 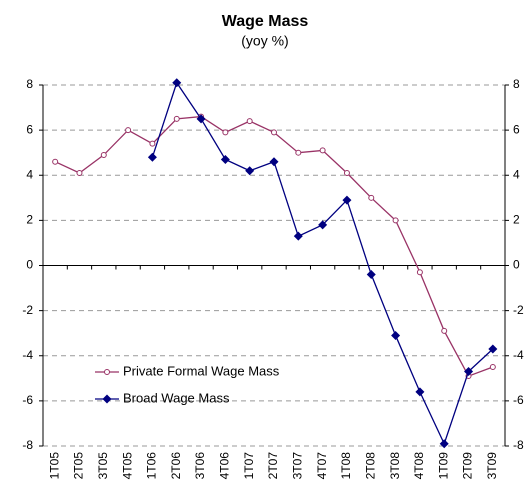 I want to click on y2-tick-label: 0, so click(x=516, y=265).